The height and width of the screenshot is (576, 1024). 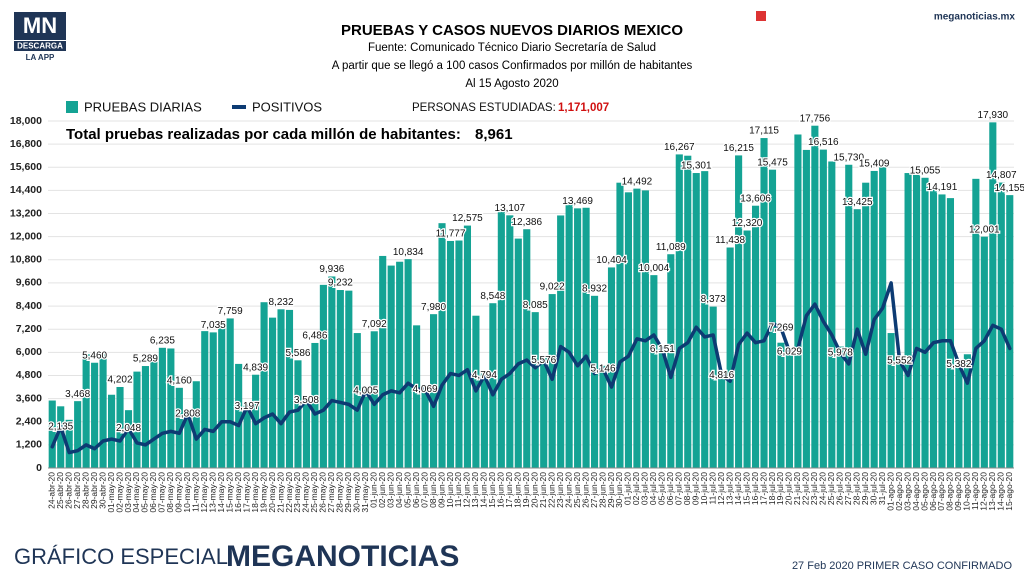 What do you see at coordinates (924, 491) in the screenshot?
I see `x-tick-label: 05-ago-20` at bounding box center [924, 491].